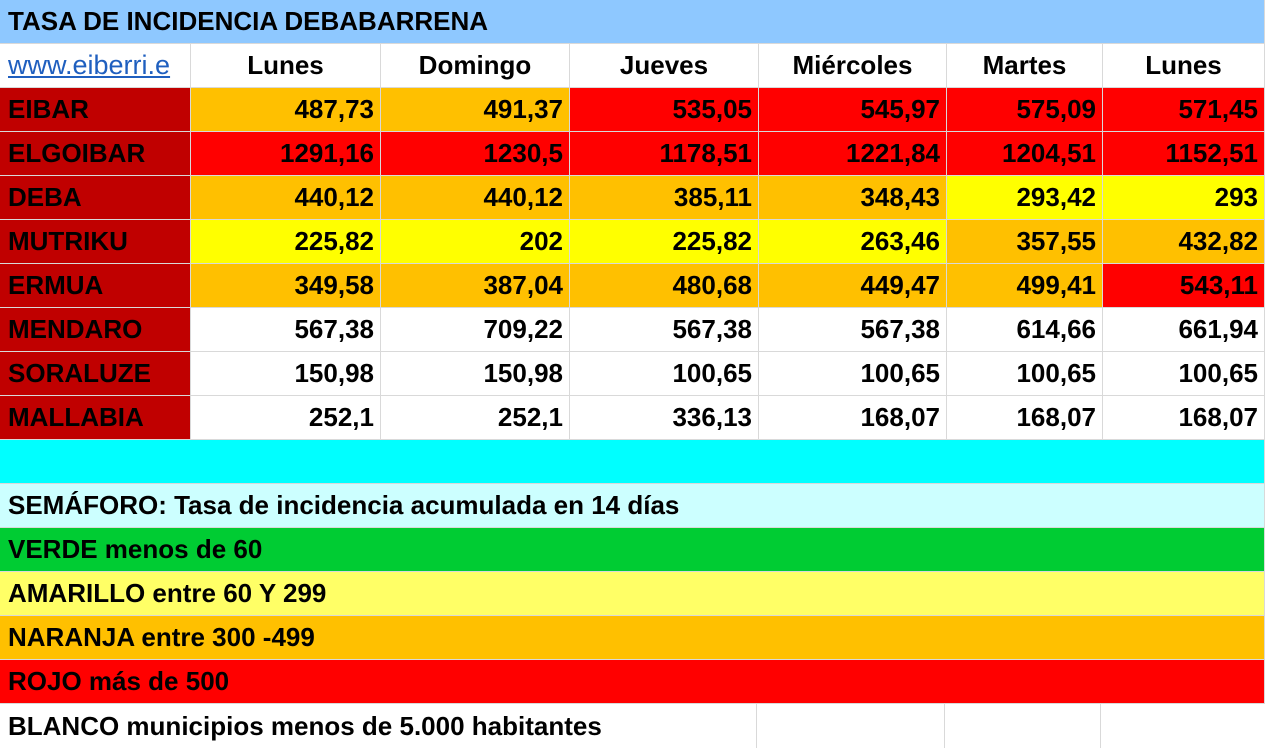 The width and height of the screenshot is (1265, 749). Describe the element at coordinates (95, 198) in the screenshot. I see `municipality-name: DEBA` at that location.